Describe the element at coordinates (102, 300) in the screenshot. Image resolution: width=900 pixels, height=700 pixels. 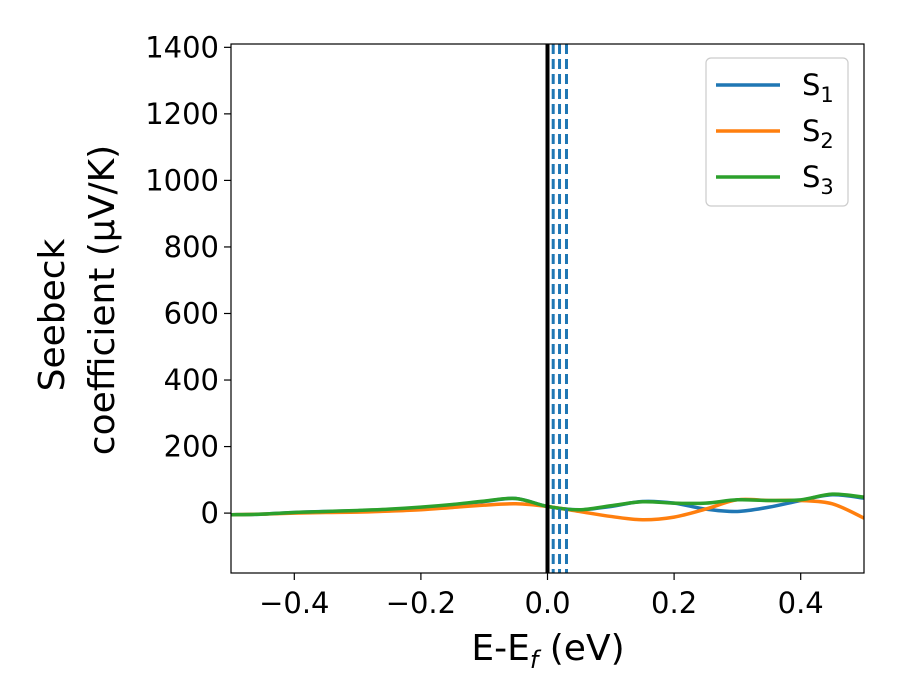
I see `y-axis-title-line2: coefficient (μV/K)` at that location.